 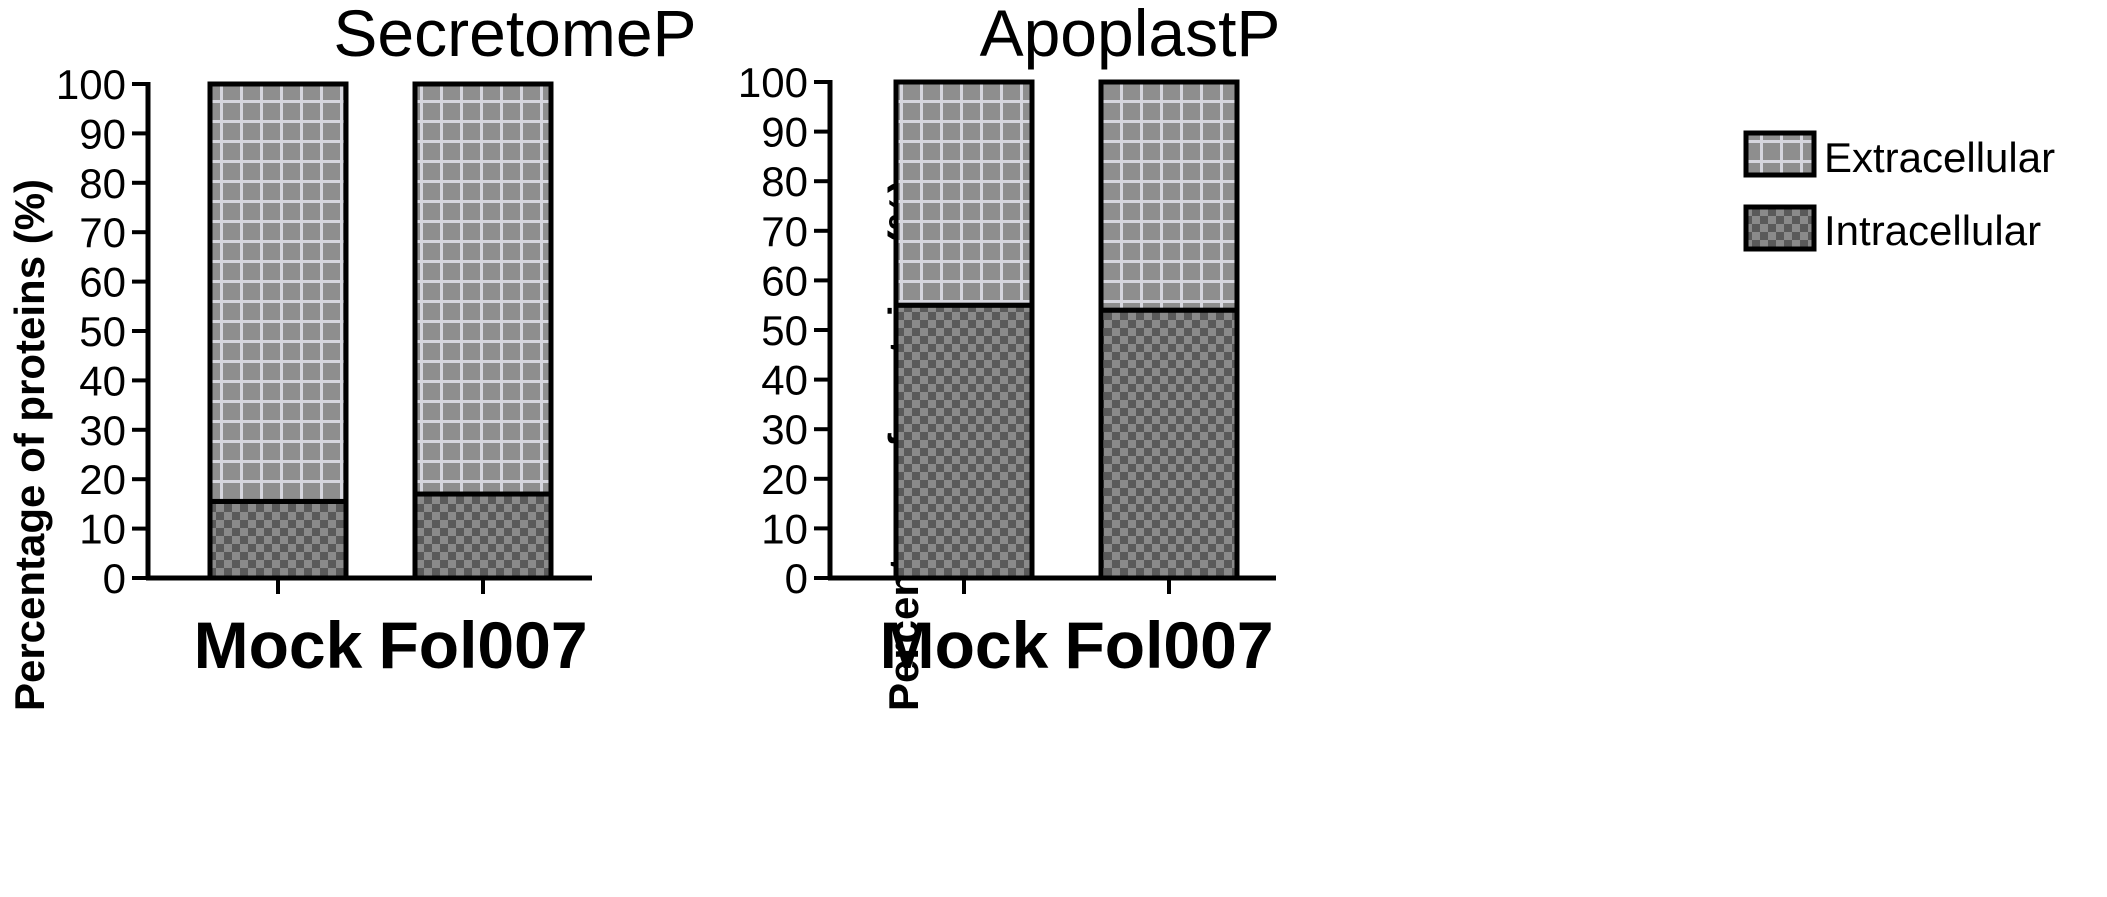 I want to click on chart-title: SecretomeP, so click(x=514, y=35).